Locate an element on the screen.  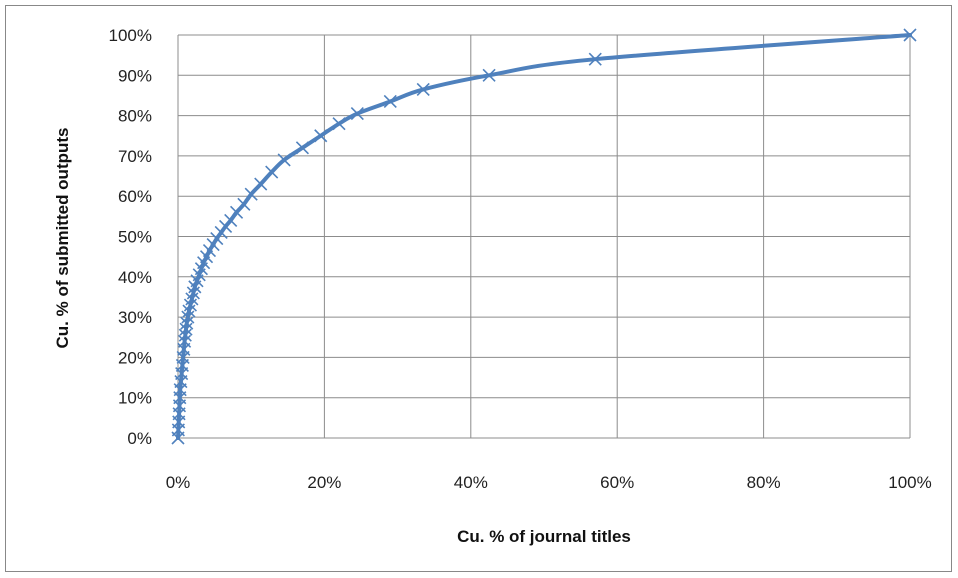
x-tick-labels: 0% 20% 40% 60% 80% 100% is located at coordinates (549, 482).